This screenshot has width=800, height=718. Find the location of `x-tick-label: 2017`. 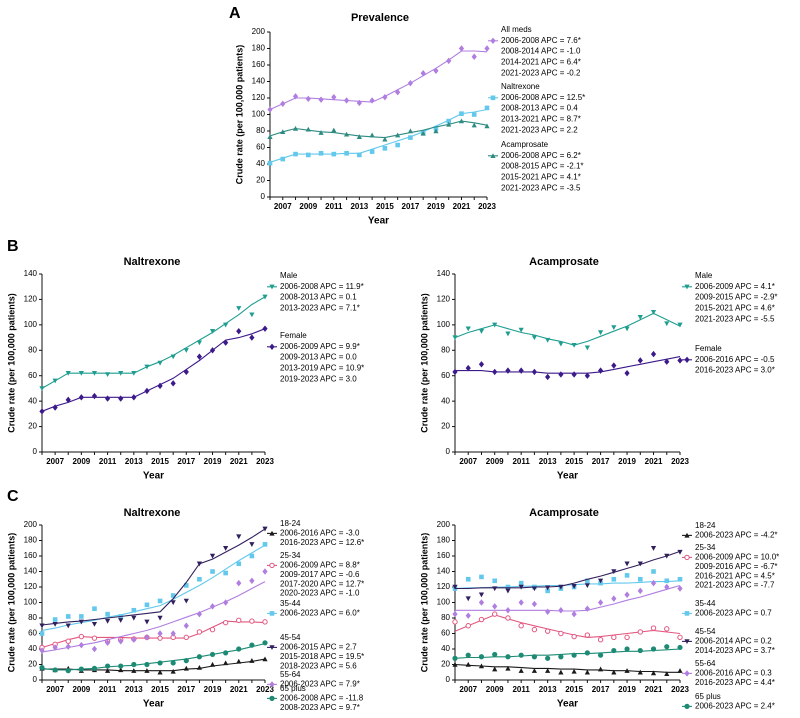

x-tick-label: 2017 is located at coordinates (601, 689).